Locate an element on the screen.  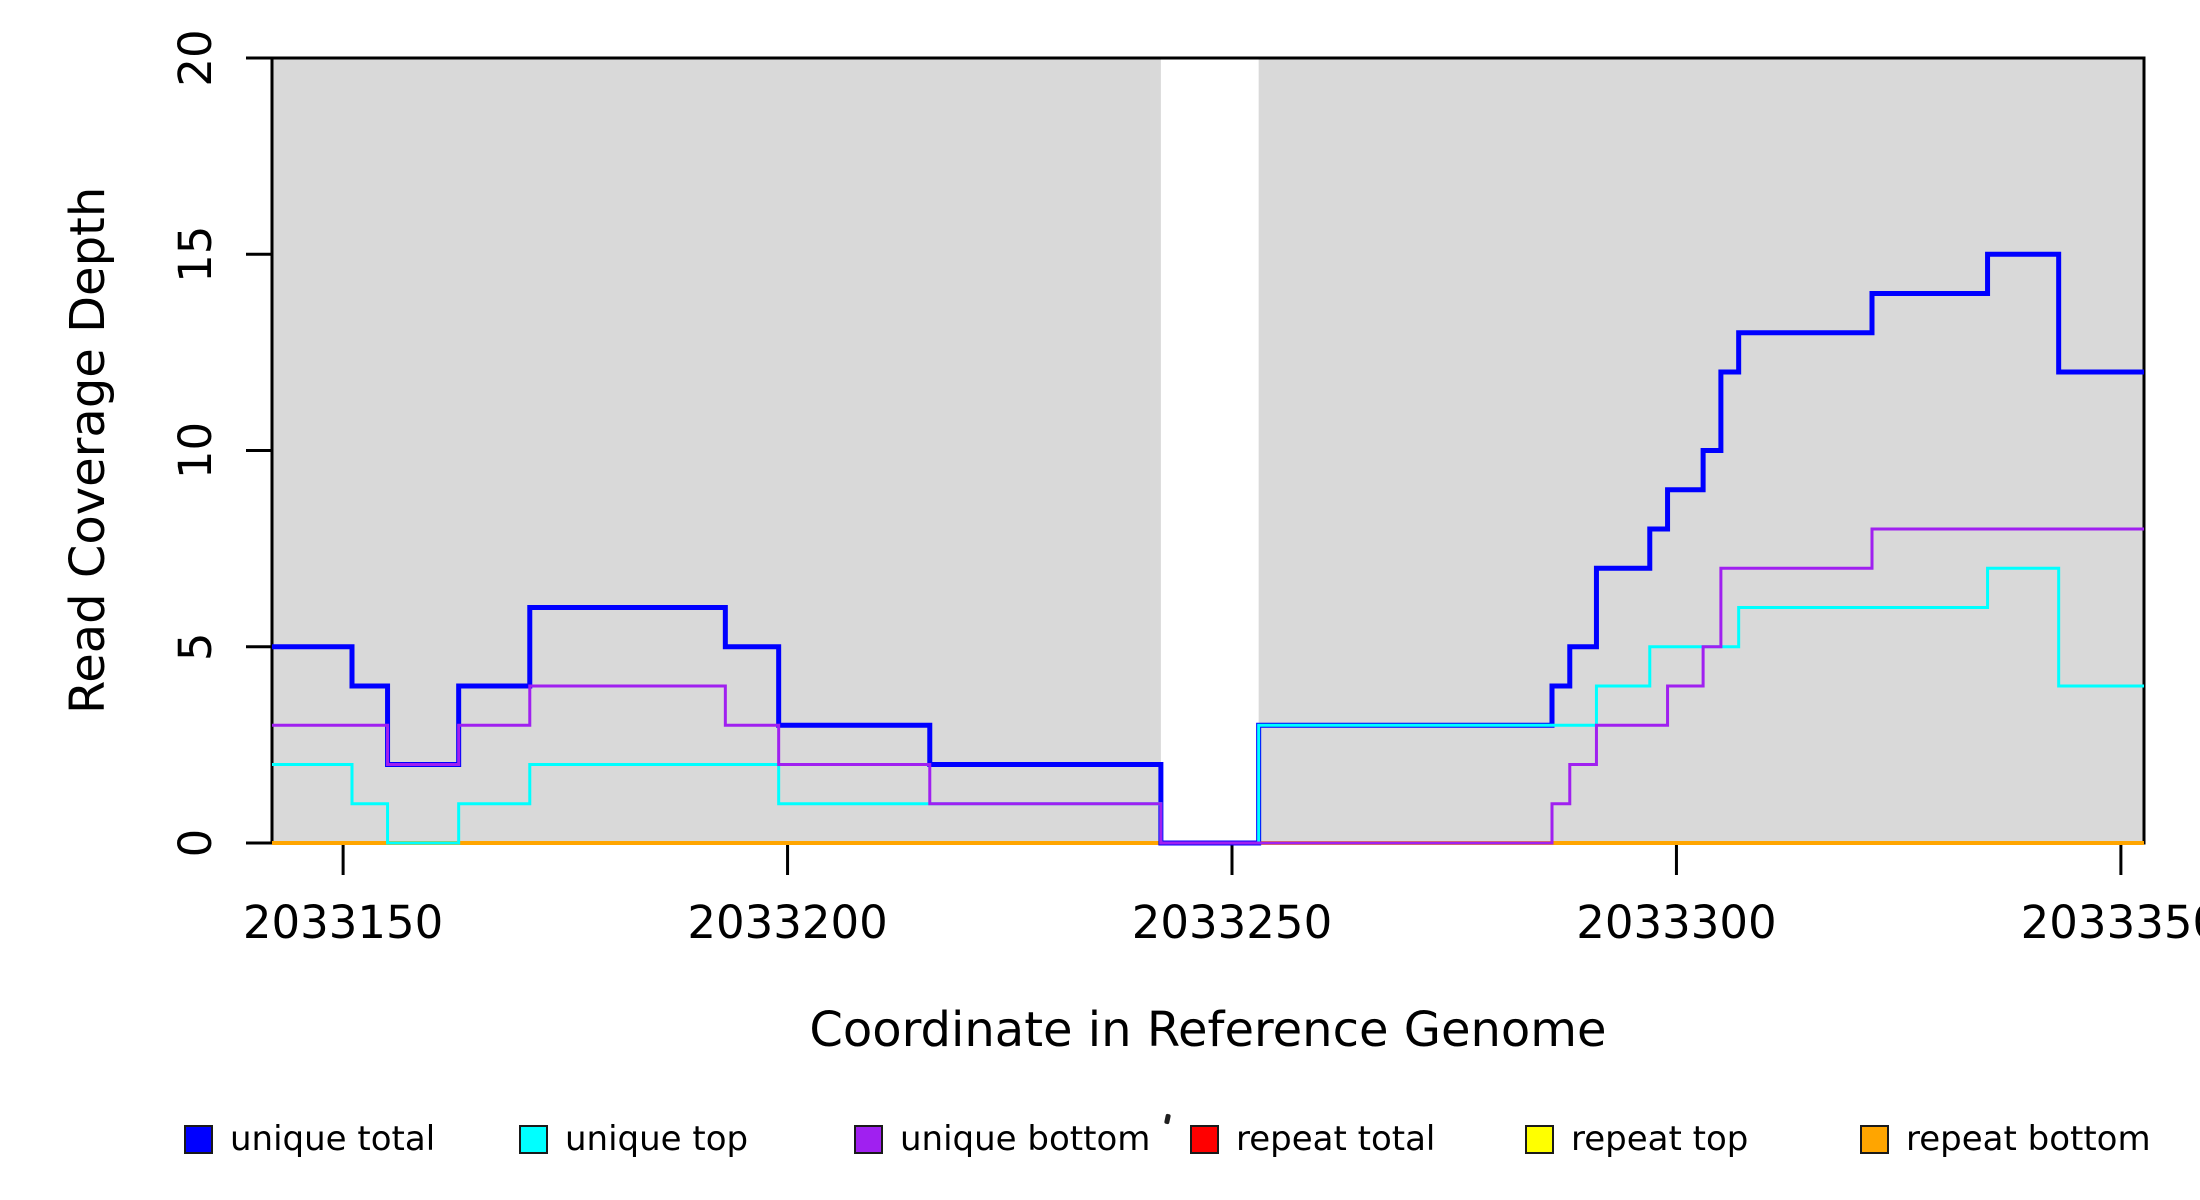
x-tick-label: 2033300 is located at coordinates (1676, 922).